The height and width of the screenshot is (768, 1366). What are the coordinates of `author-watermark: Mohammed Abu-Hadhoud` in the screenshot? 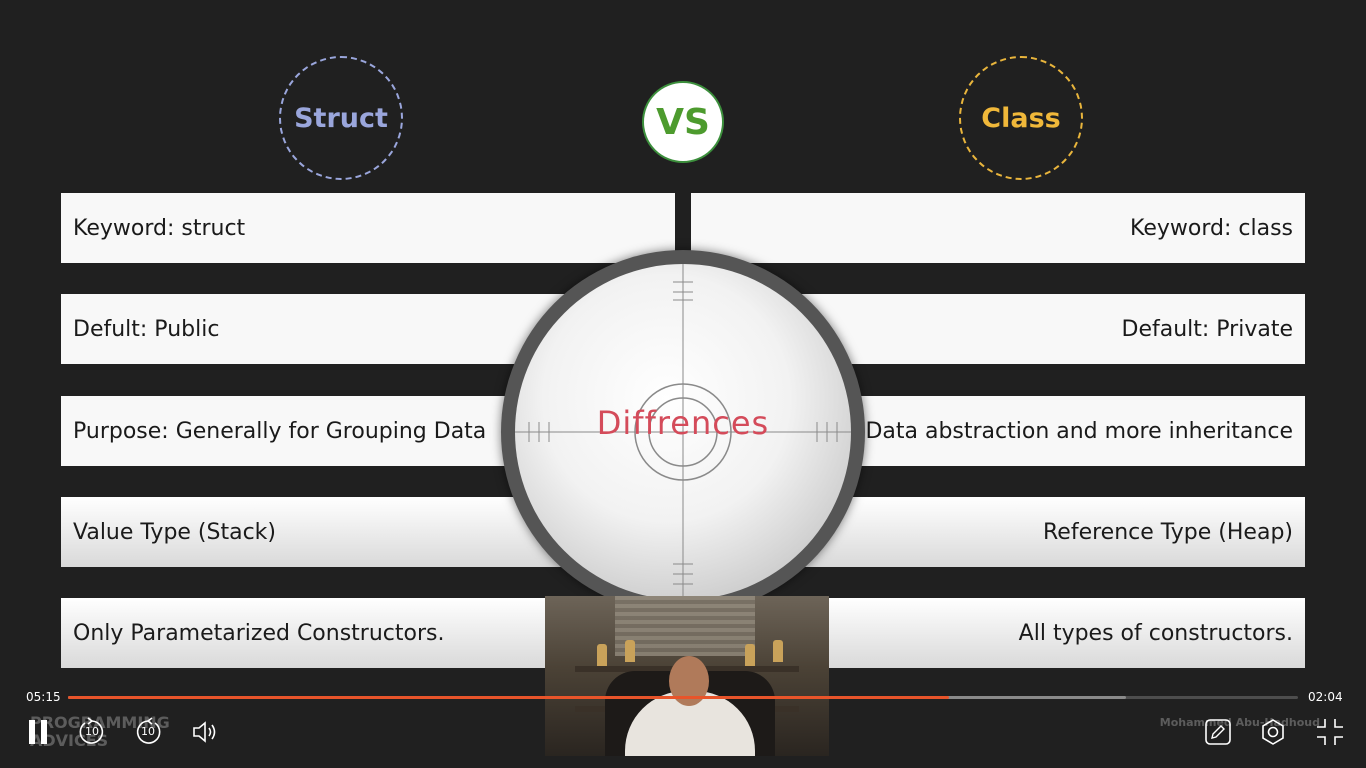 It's located at (1220, 722).